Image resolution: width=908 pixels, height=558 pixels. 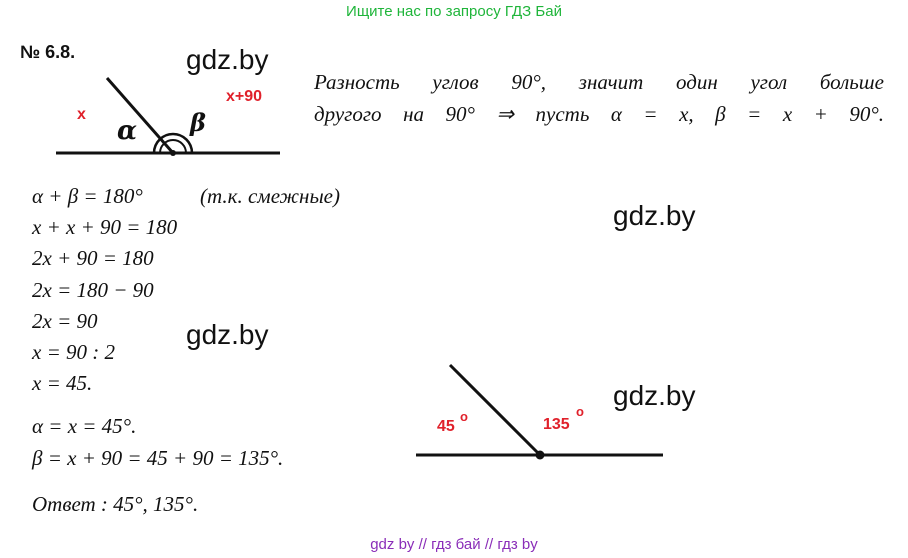 I want to click on solution-line: 2x = 180 − 90, so click(x=93, y=290).